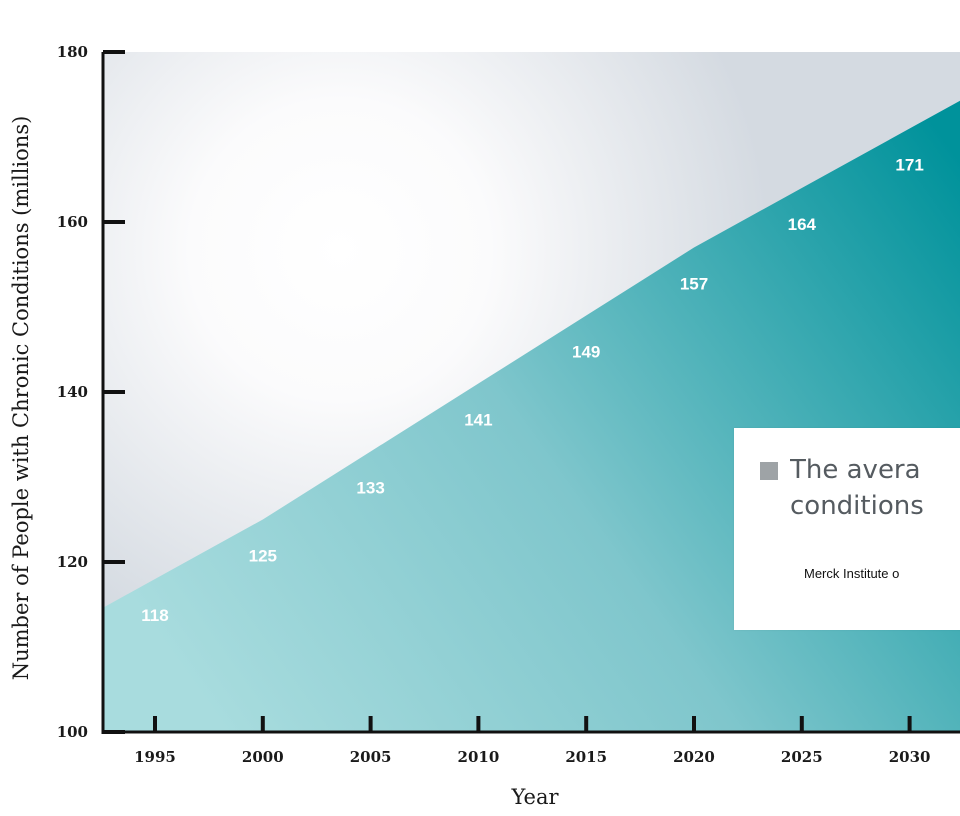 This screenshot has width=960, height=816. I want to click on y-tick-label: 100, so click(72, 732).